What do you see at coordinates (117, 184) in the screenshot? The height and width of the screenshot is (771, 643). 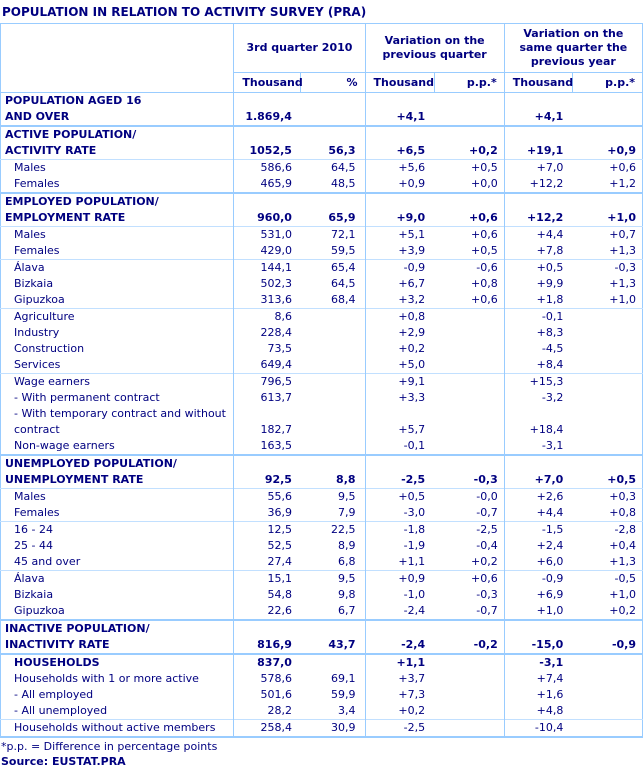 I see `row-label: Females` at bounding box center [117, 184].